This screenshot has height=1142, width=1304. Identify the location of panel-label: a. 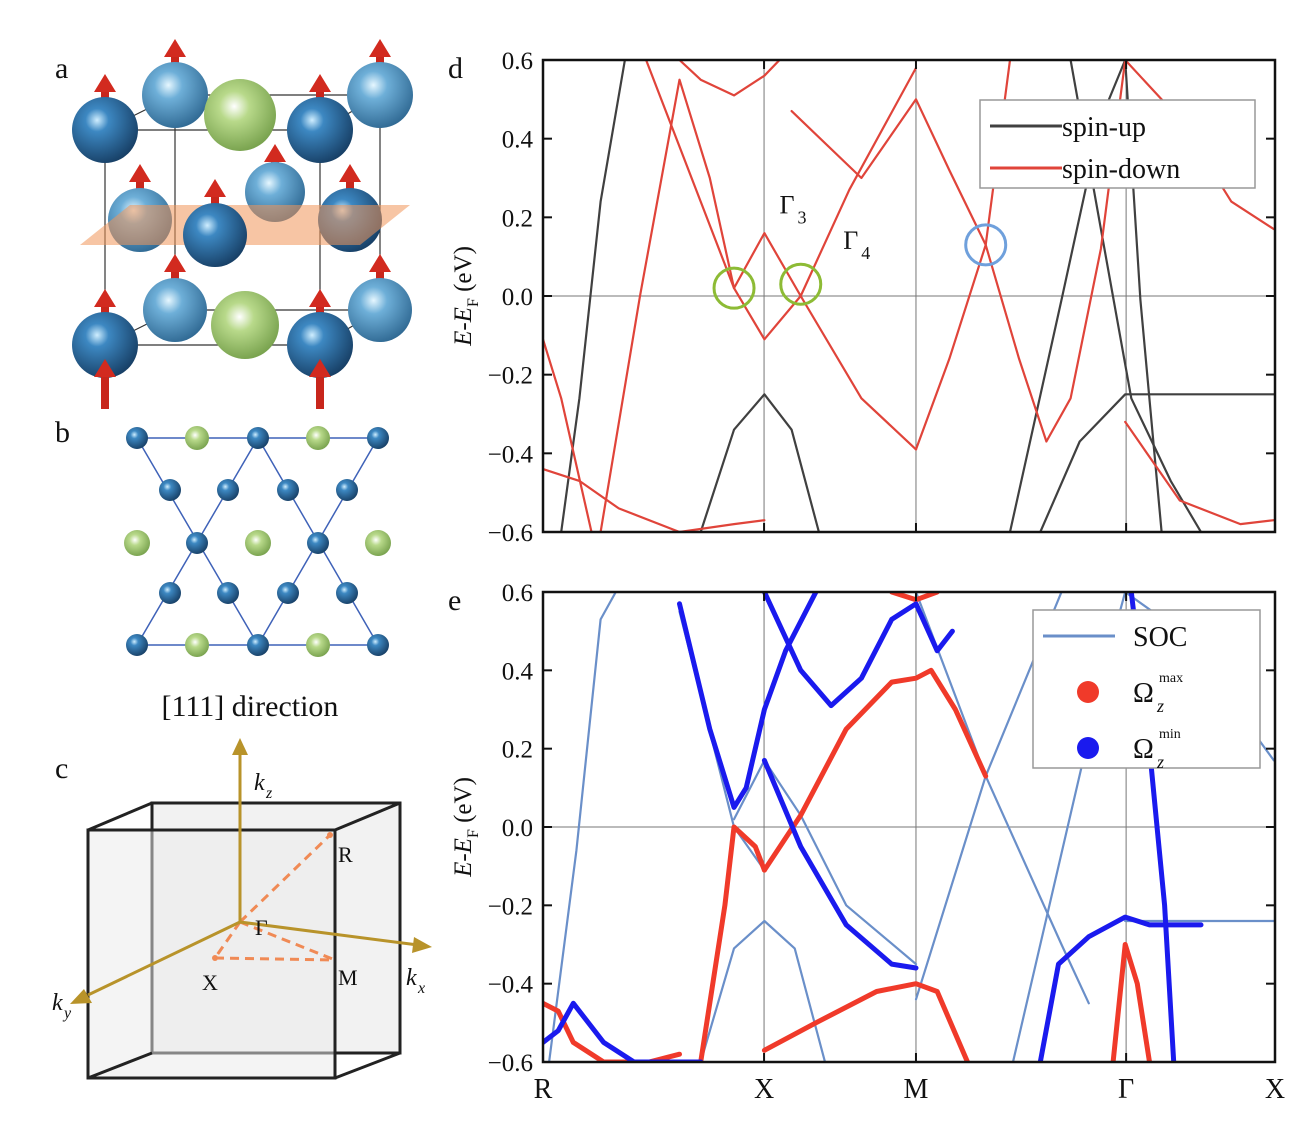
(61, 68).